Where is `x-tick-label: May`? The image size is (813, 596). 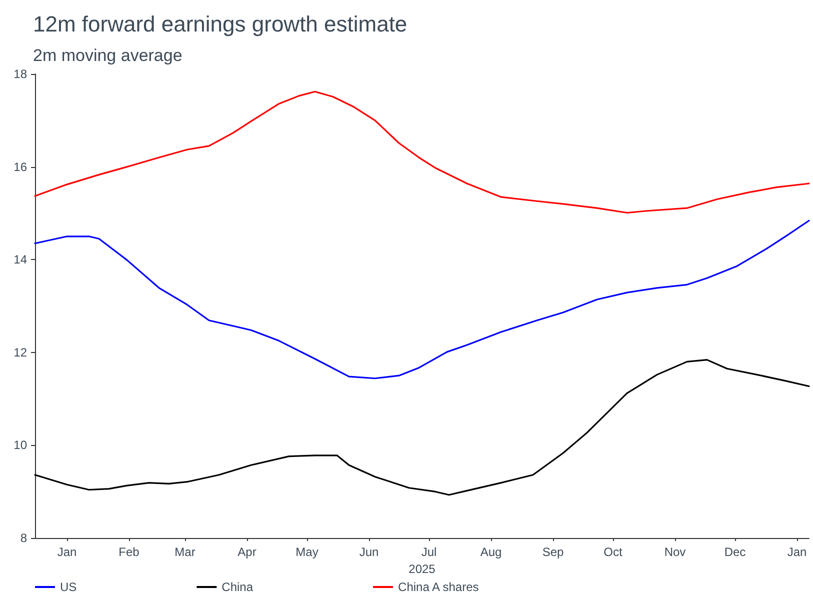 x-tick-label: May is located at coordinates (307, 552).